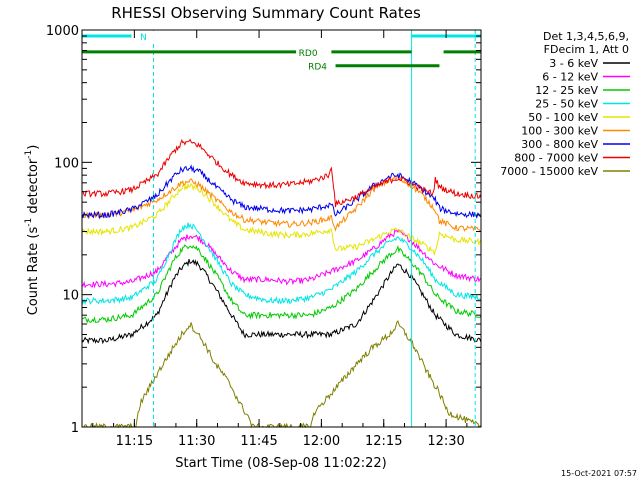 The image size is (640, 480). I want to click on x-tick-label-12-15: 12:15, so click(383, 441).